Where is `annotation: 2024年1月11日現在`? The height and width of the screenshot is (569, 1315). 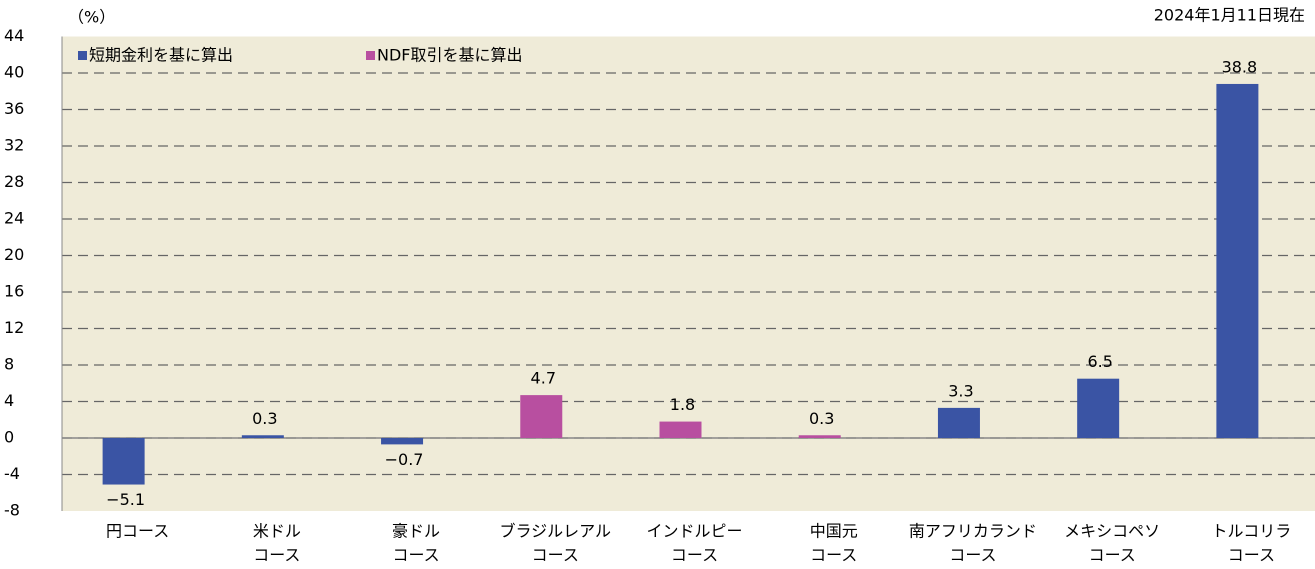
annotation: 2024年1月11日現在 is located at coordinates (1229, 15).